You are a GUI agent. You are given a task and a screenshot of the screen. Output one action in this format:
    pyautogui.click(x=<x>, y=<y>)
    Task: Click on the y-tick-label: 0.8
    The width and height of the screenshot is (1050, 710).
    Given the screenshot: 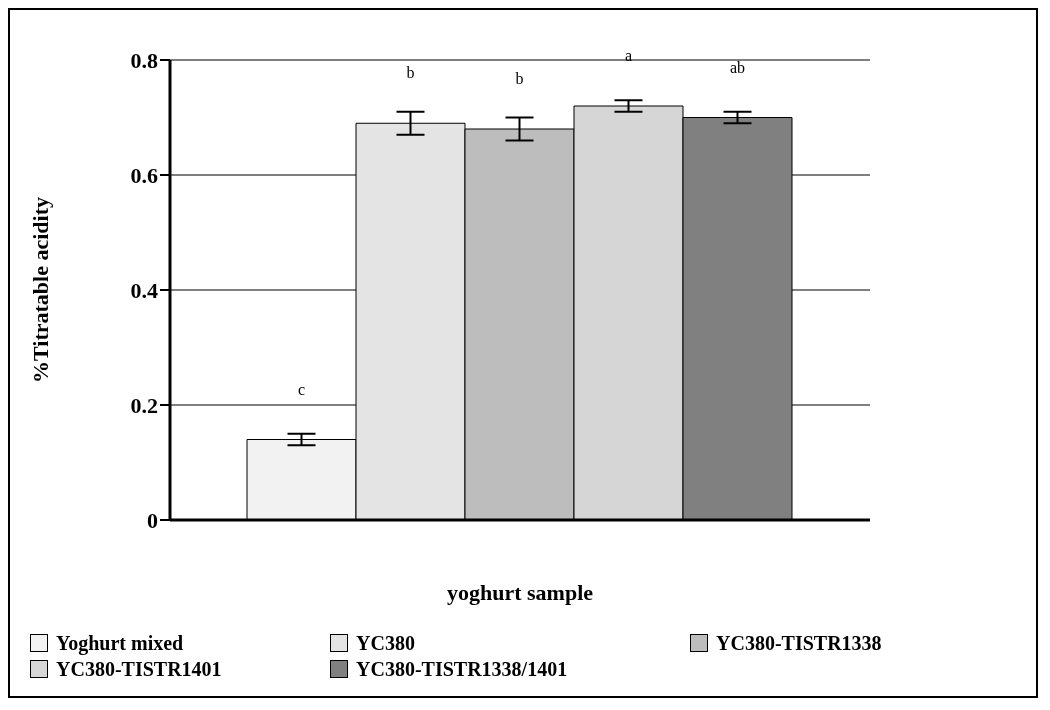 What is the action you would take?
    pyautogui.click(x=144, y=60)
    